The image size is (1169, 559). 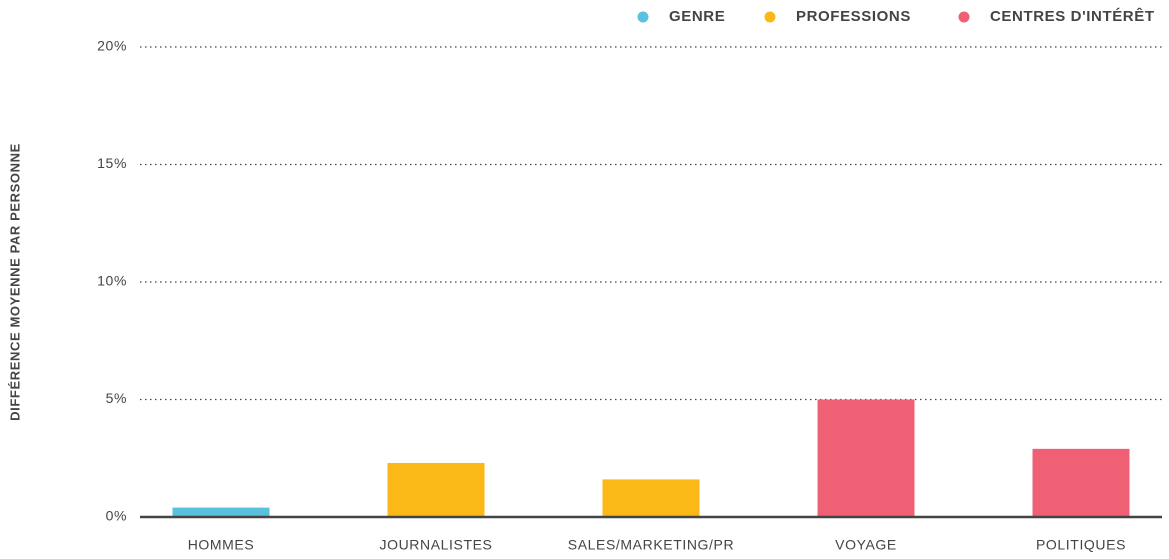 What do you see at coordinates (112, 163) in the screenshot?
I see `y-tick-label: 15%` at bounding box center [112, 163].